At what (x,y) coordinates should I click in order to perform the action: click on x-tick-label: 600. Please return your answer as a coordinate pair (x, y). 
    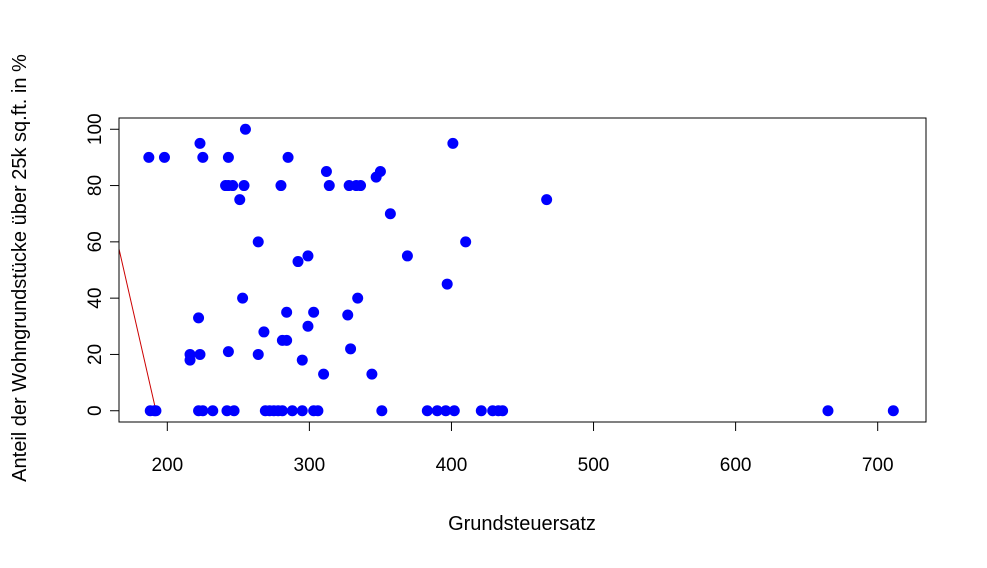
    Looking at the image, I should click on (736, 465).